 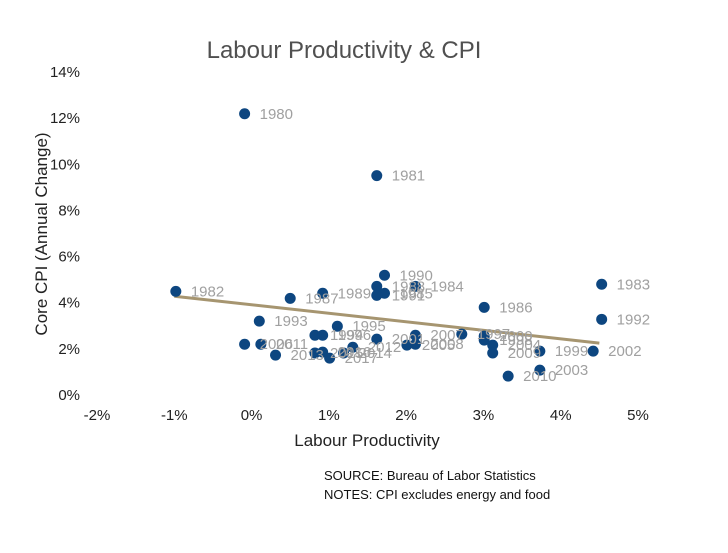 What do you see at coordinates (276, 114) in the screenshot?
I see `point-label: 1980` at bounding box center [276, 114].